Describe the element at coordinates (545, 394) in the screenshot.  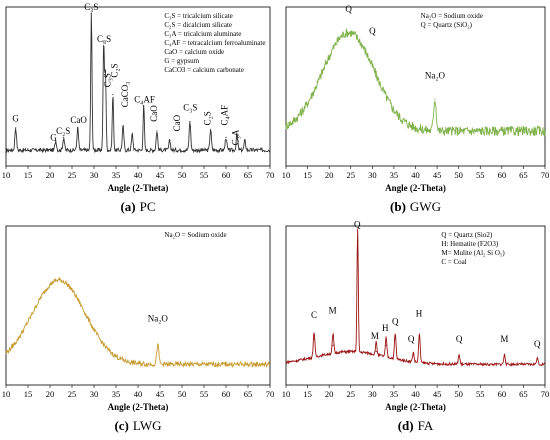
I see `x-tick-label: 70` at that location.